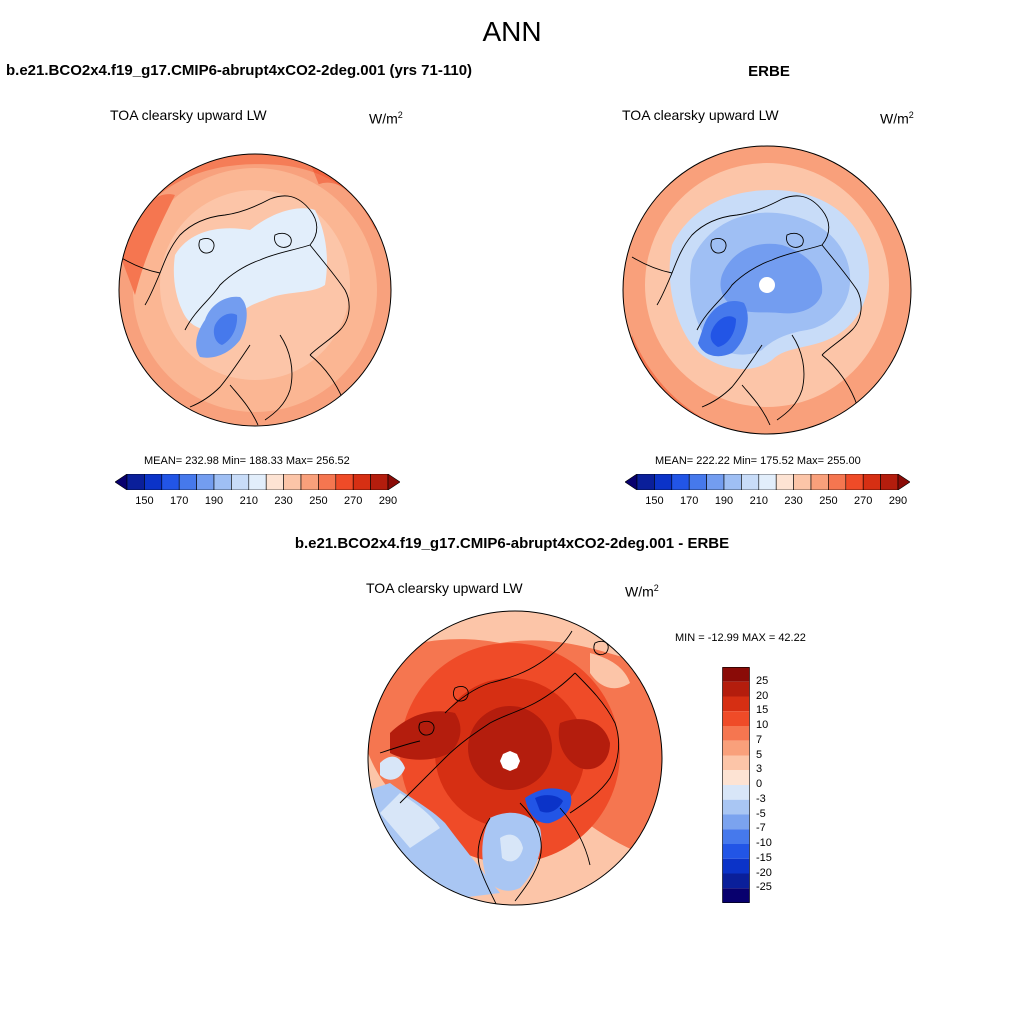  What do you see at coordinates (700, 115) in the screenshot?
I see `right-variable-label: TOA clearsky upward LW` at bounding box center [700, 115].